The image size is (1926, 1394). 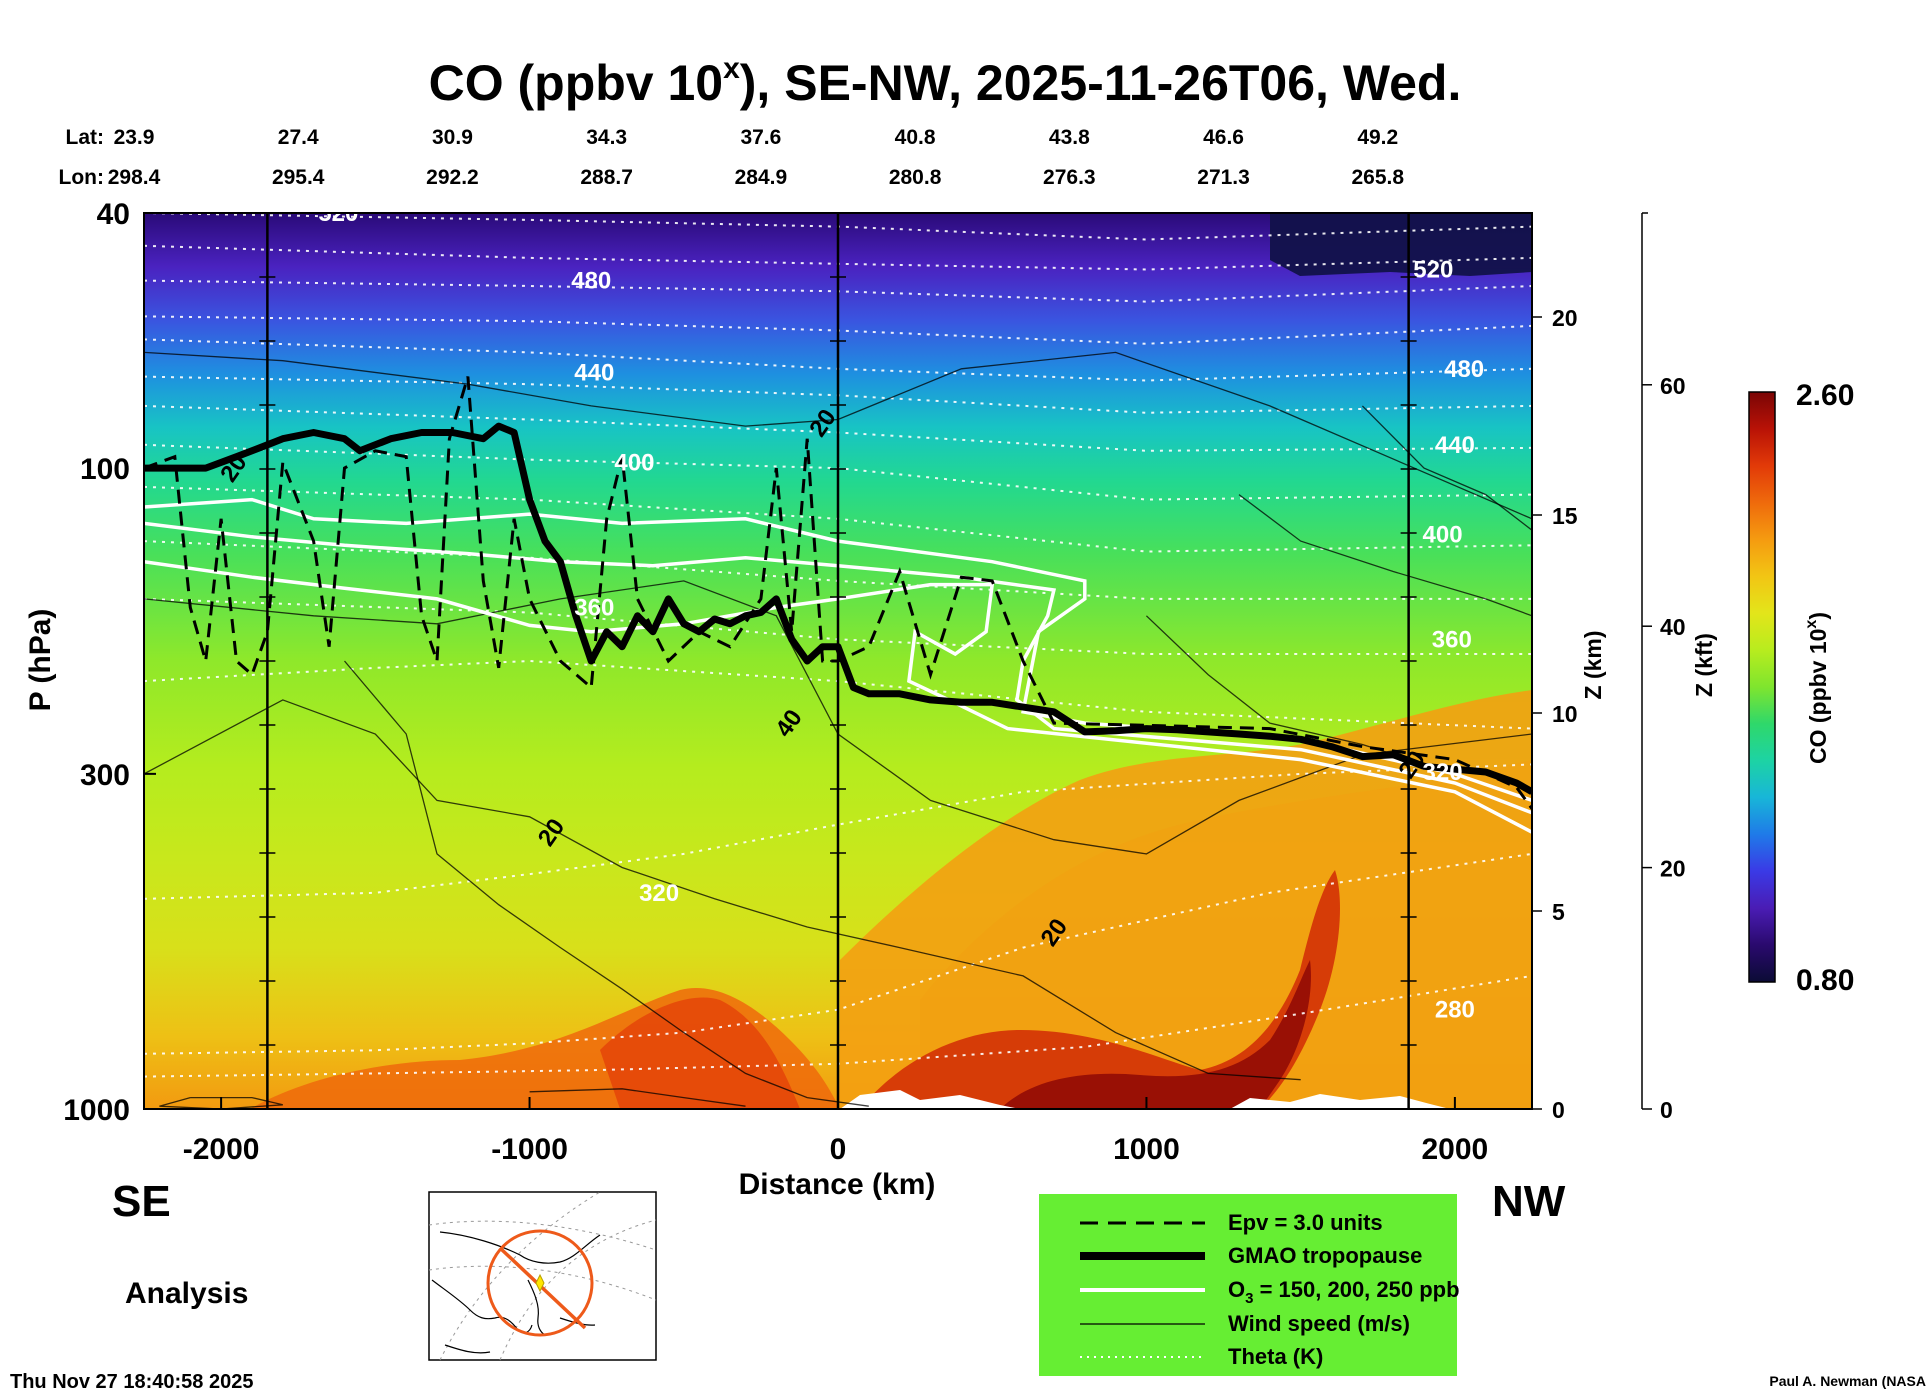 What do you see at coordinates (1455, 1149) in the screenshot?
I see `x-tick-label: 2000` at bounding box center [1455, 1149].